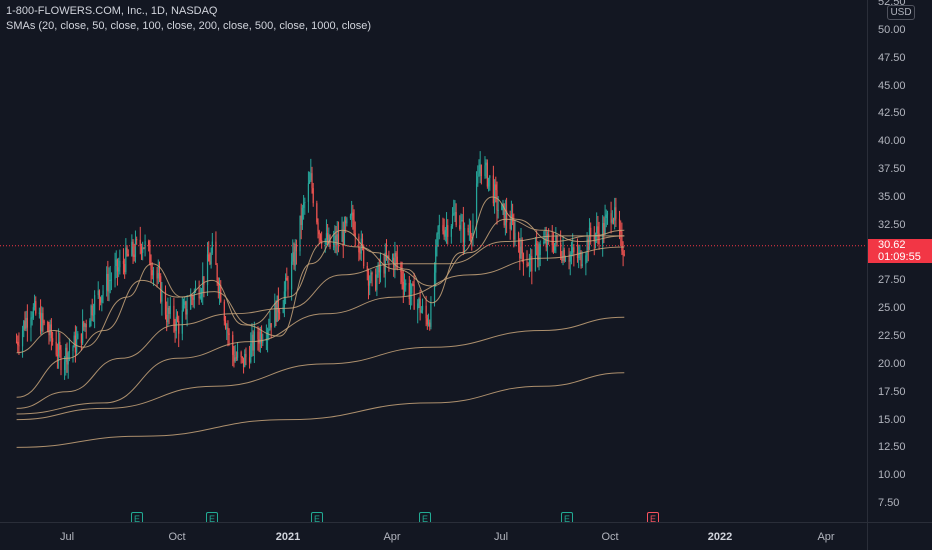 This screenshot has height=550, width=932. What do you see at coordinates (892, 336) in the screenshot?
I see `price-tick: 22.50` at bounding box center [892, 336].